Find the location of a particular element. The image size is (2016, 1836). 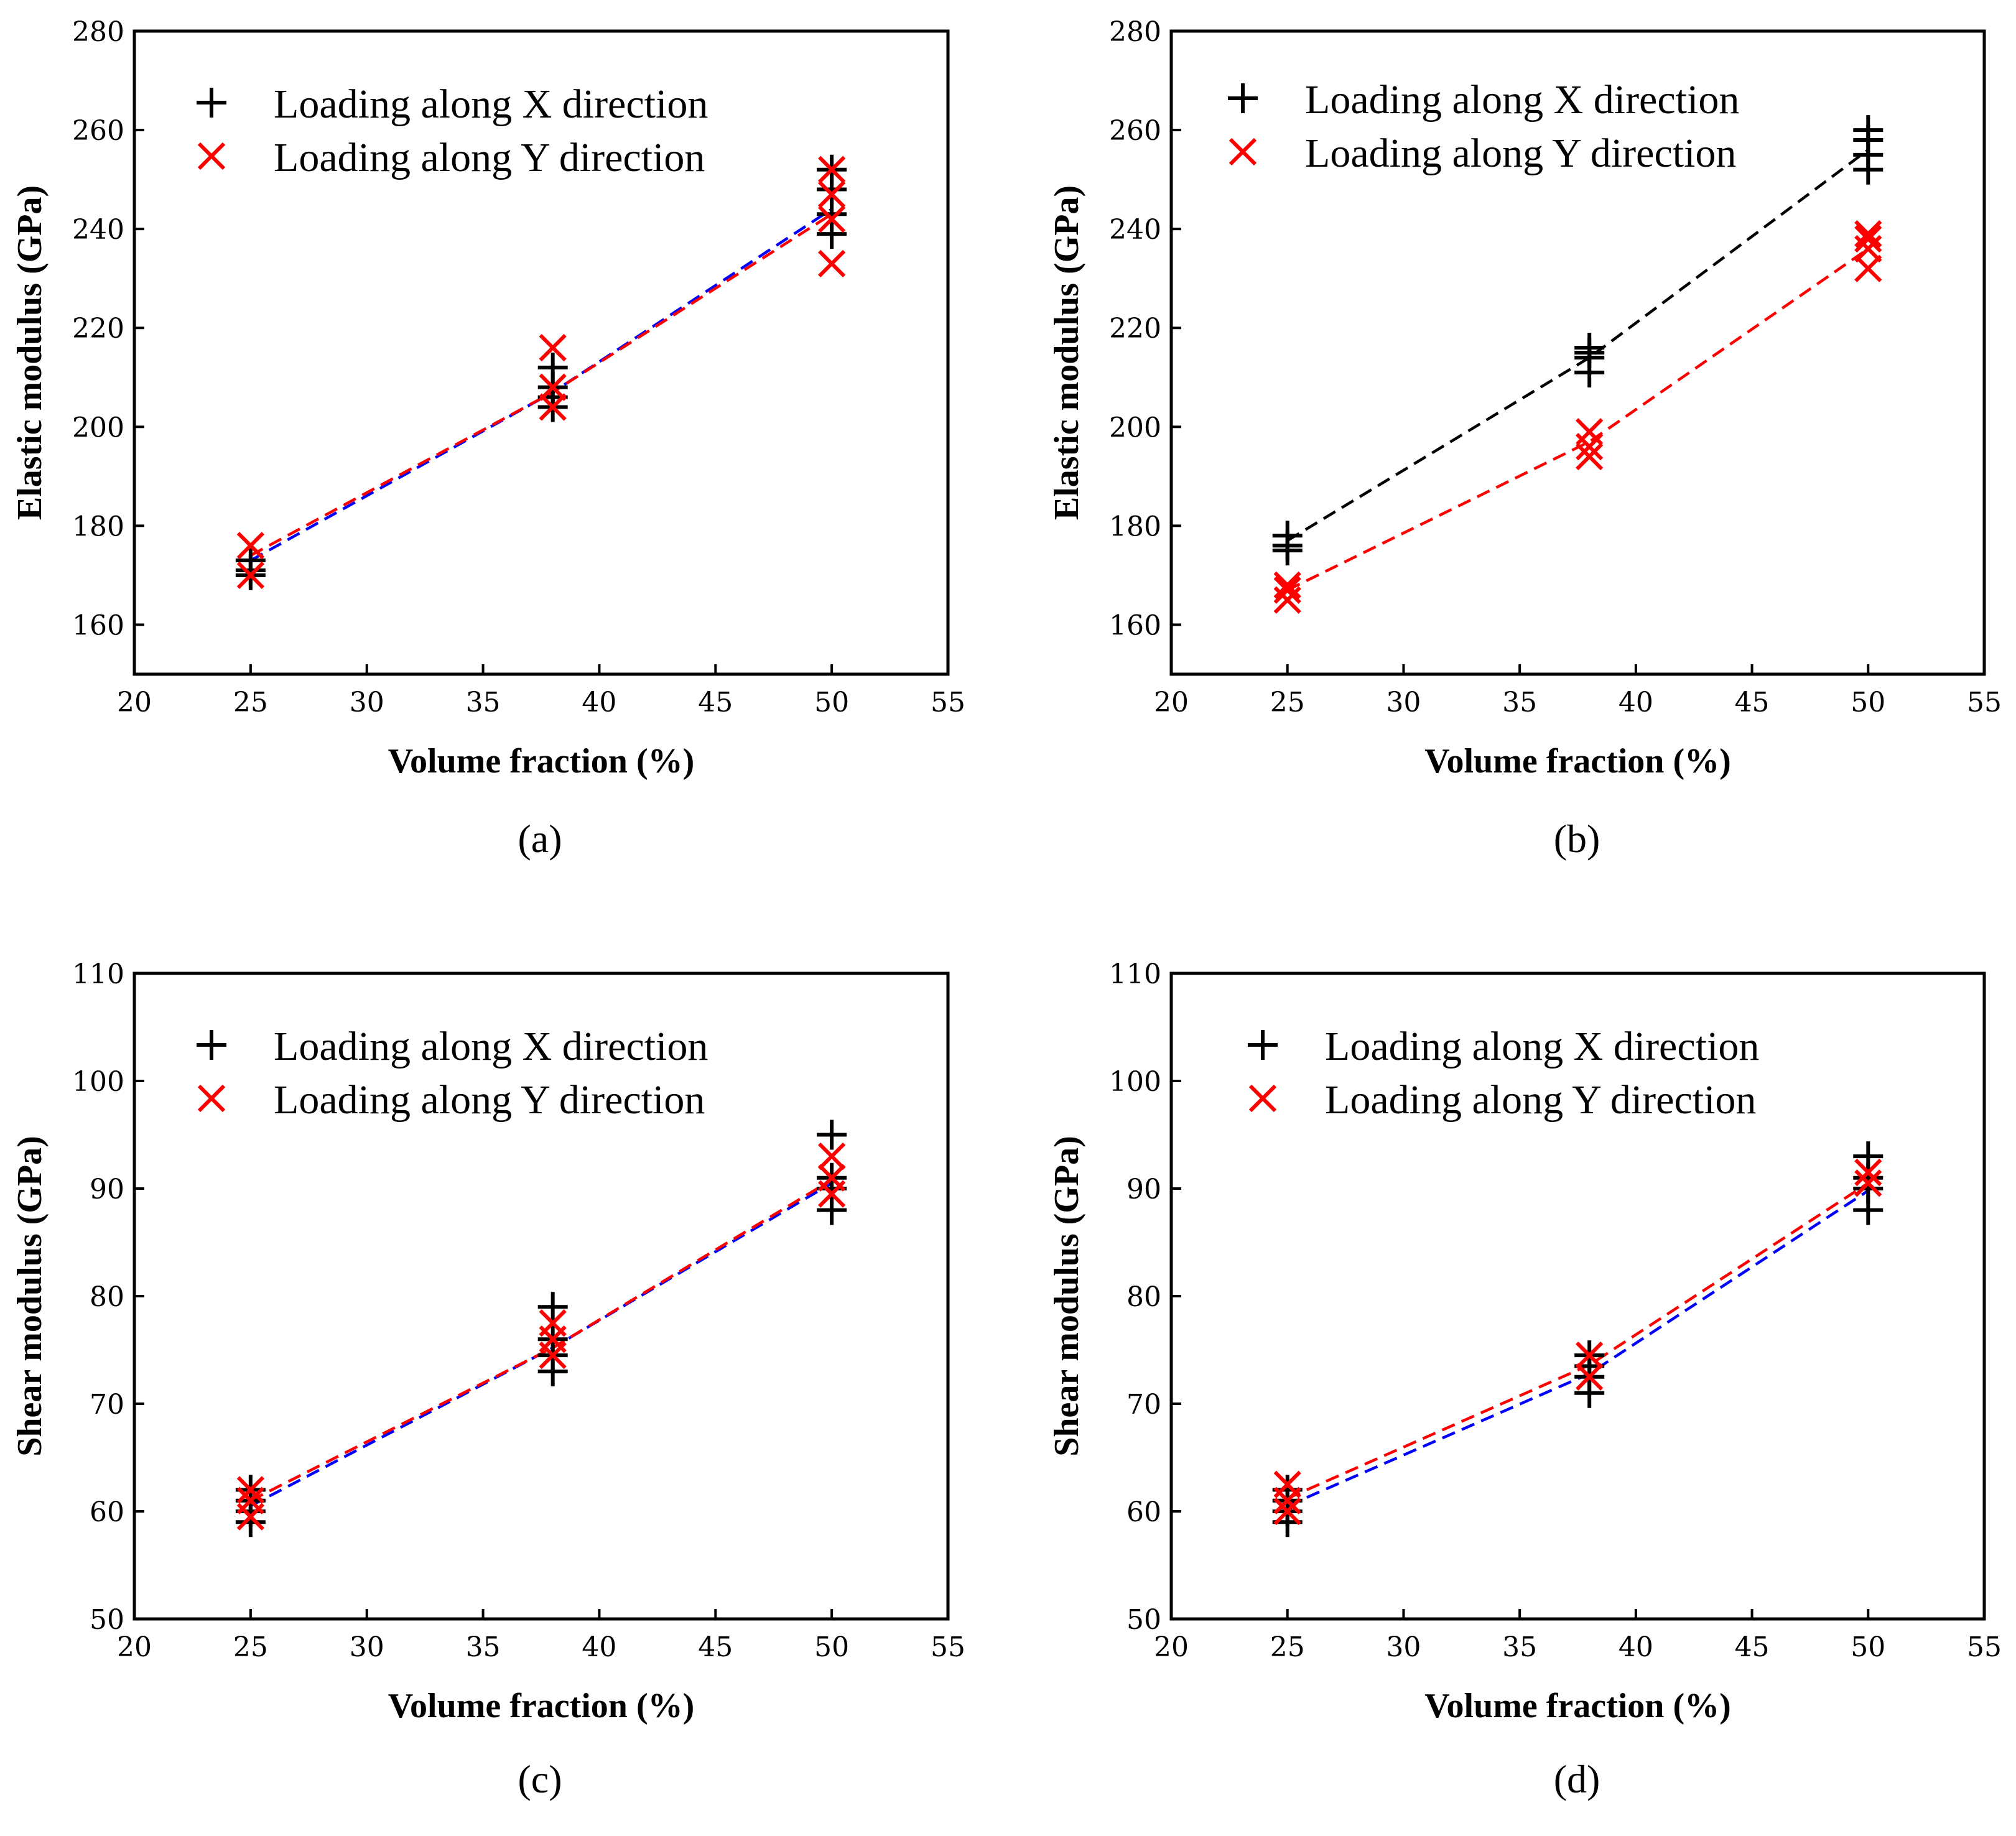

x-axis-title: Volume fraction (%) is located at coordinates (1577, 762).